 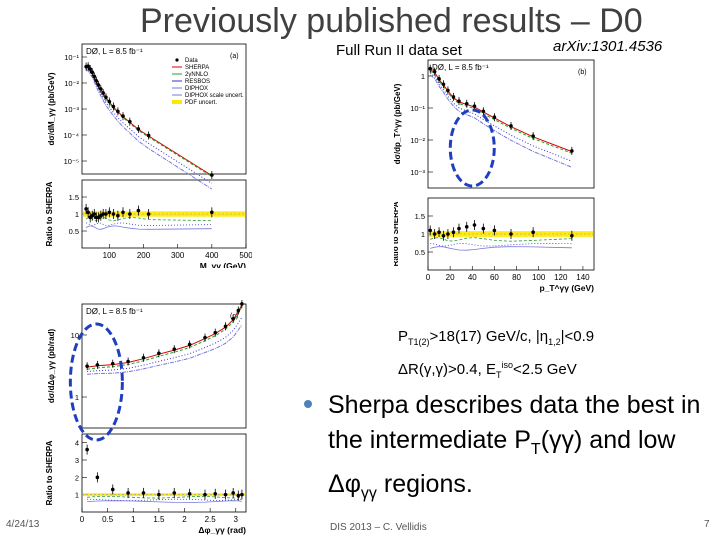 I want to click on x-tick-label: 20, so click(x=450, y=277).